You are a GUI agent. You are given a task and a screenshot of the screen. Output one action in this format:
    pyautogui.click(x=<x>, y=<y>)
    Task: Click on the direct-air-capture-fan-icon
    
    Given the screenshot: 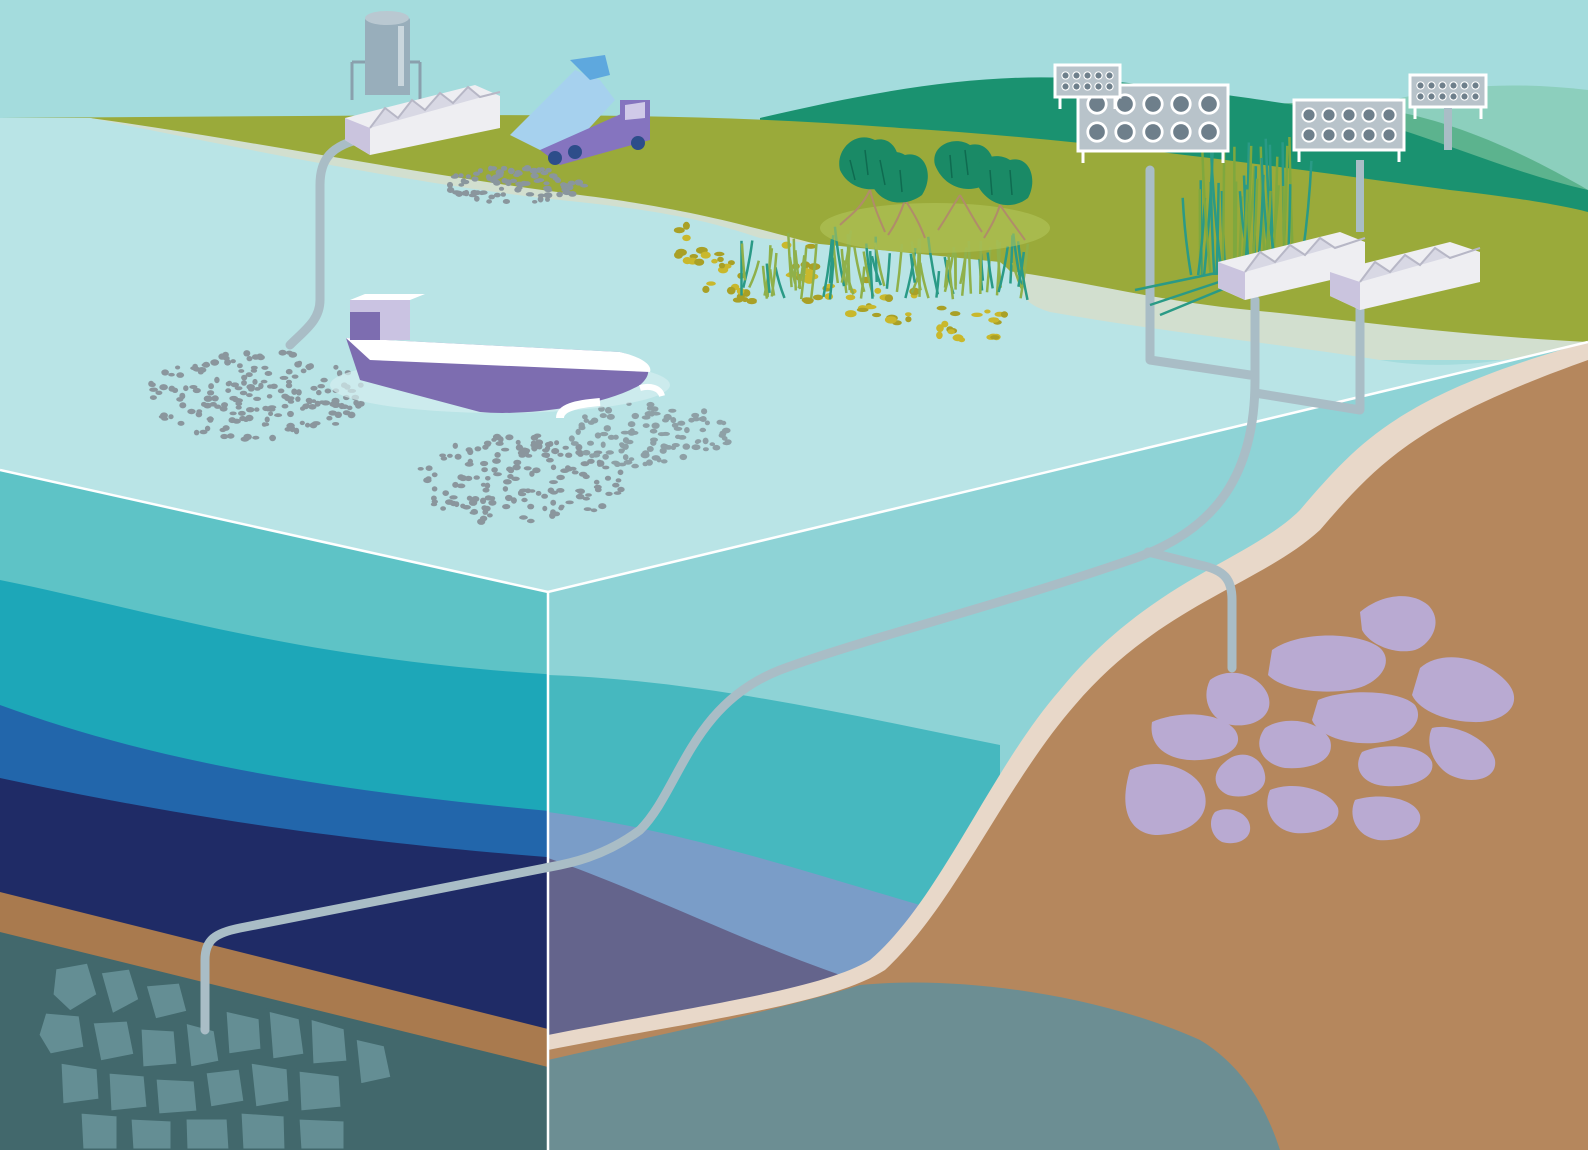 What is the action you would take?
    pyautogui.click(x=1270, y=113)
    